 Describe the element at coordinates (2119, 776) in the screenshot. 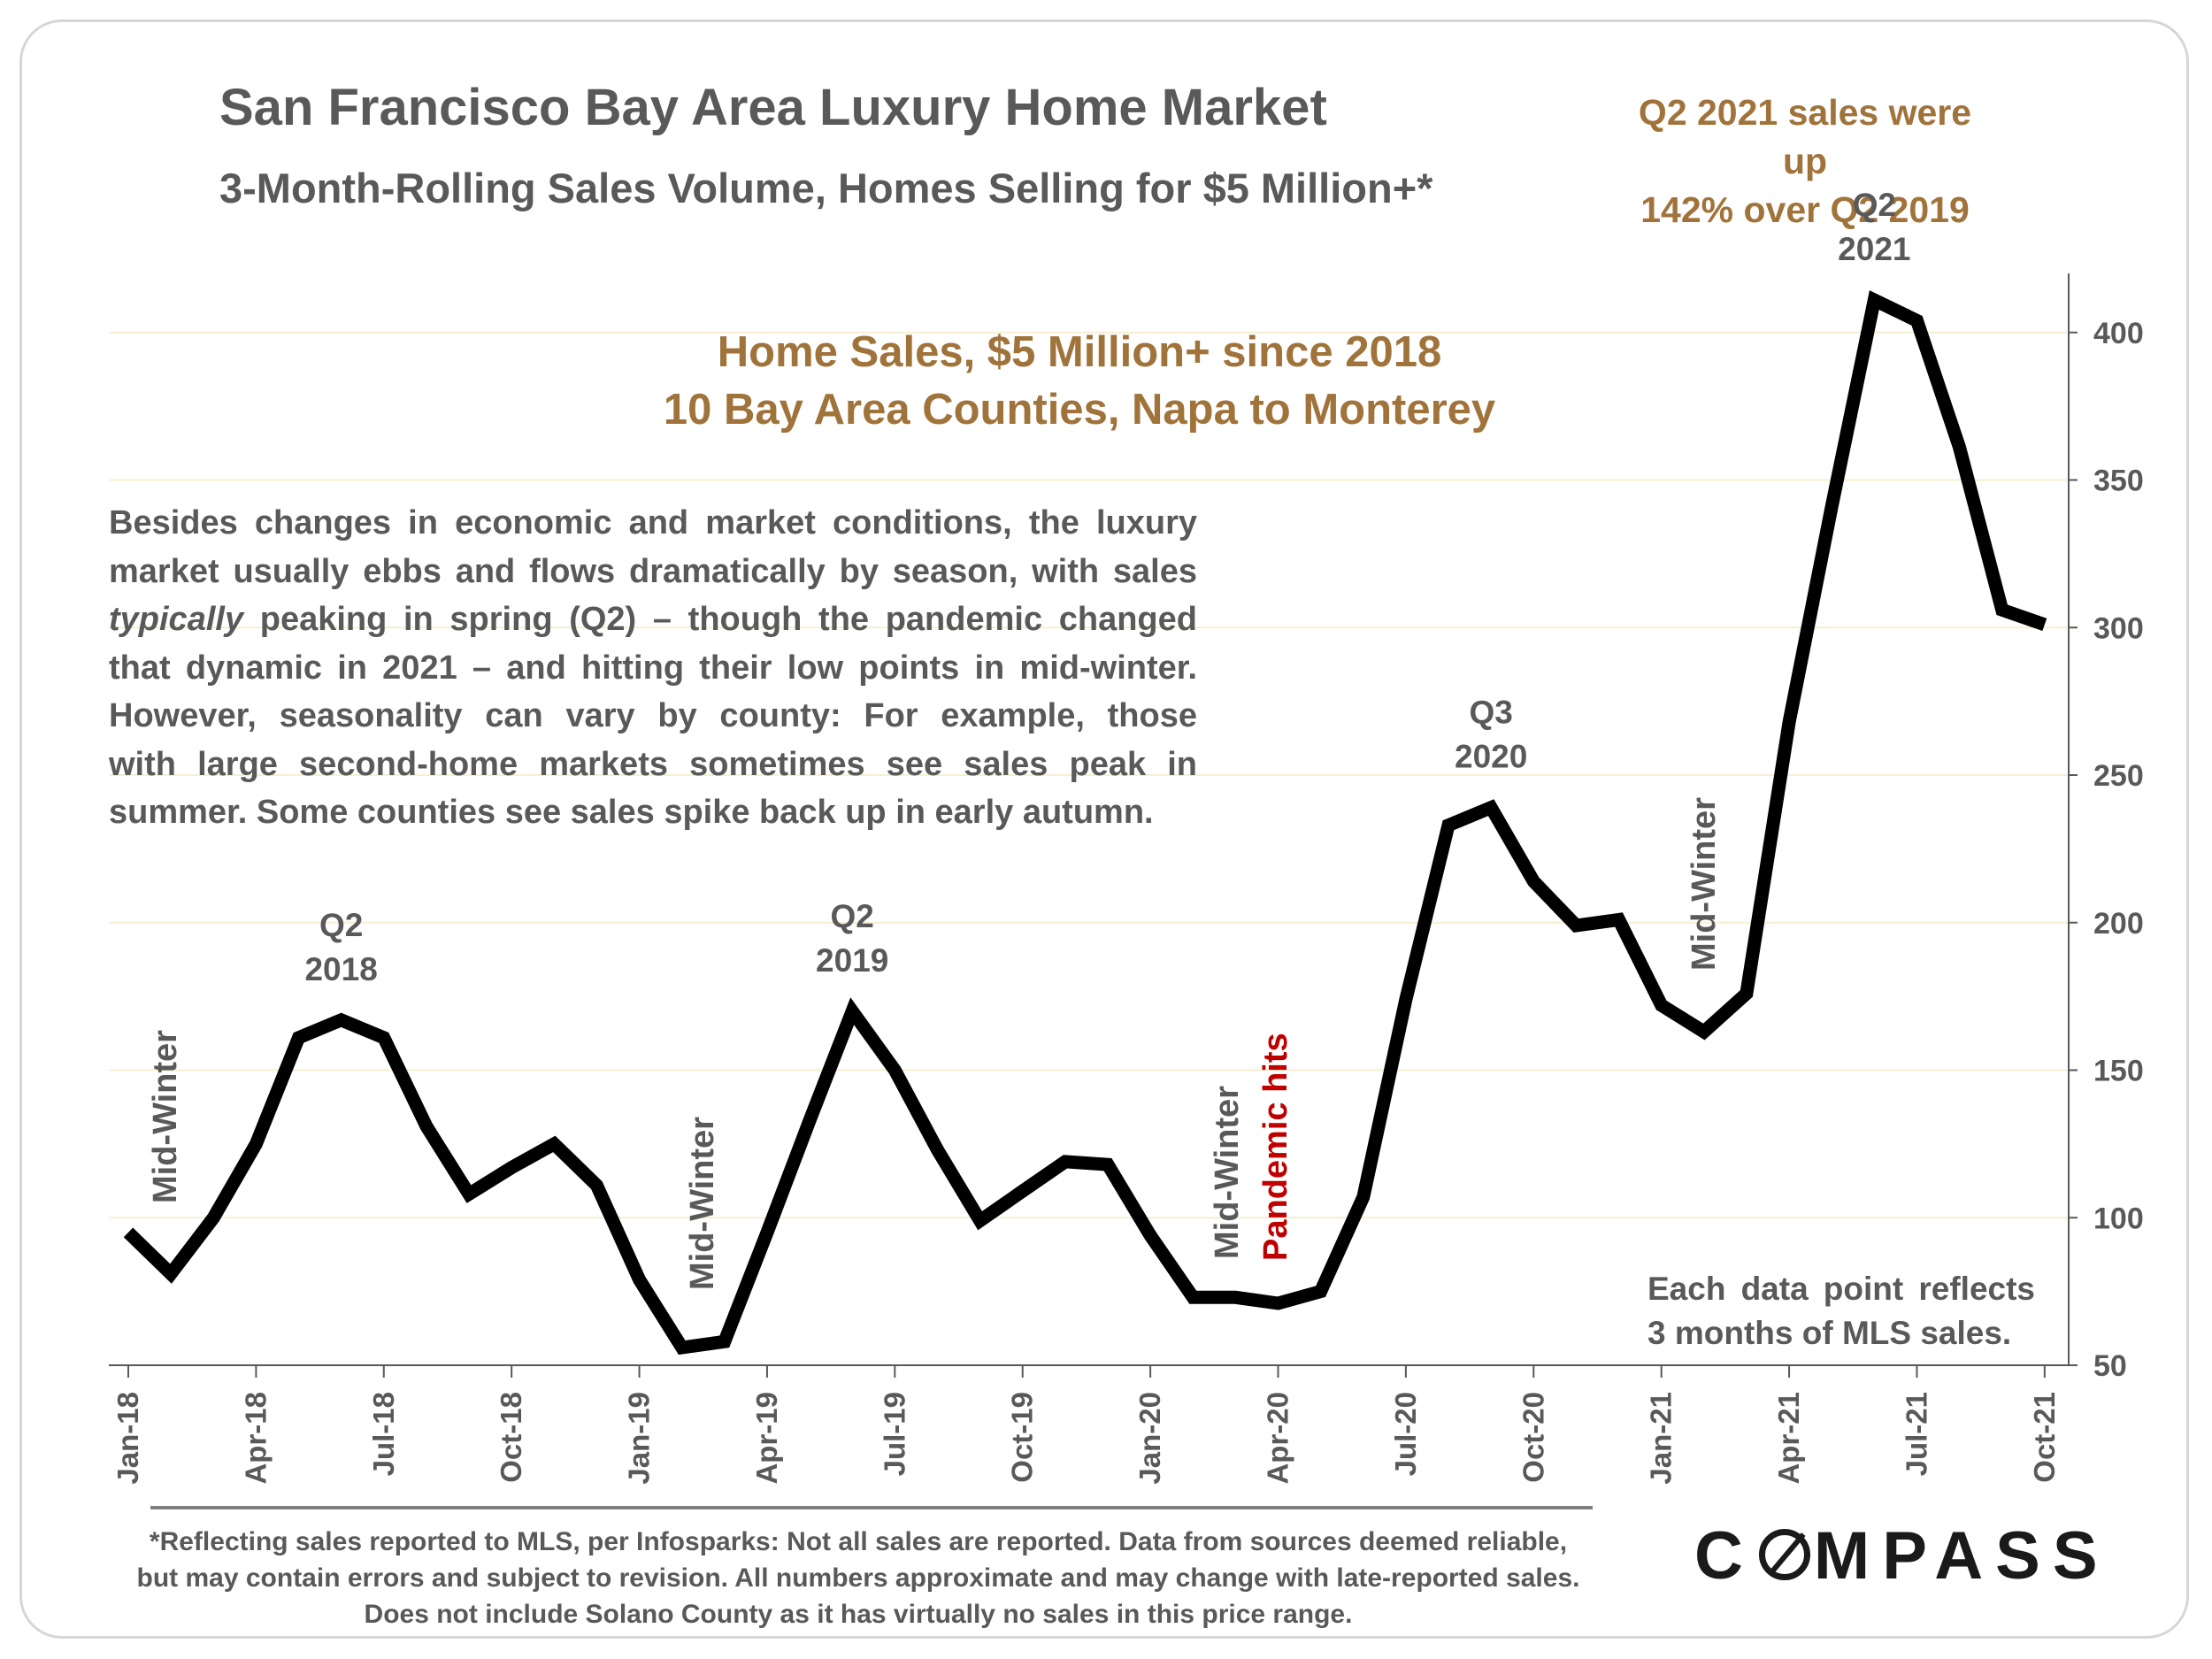

I see `y-tick-label: 250` at that location.